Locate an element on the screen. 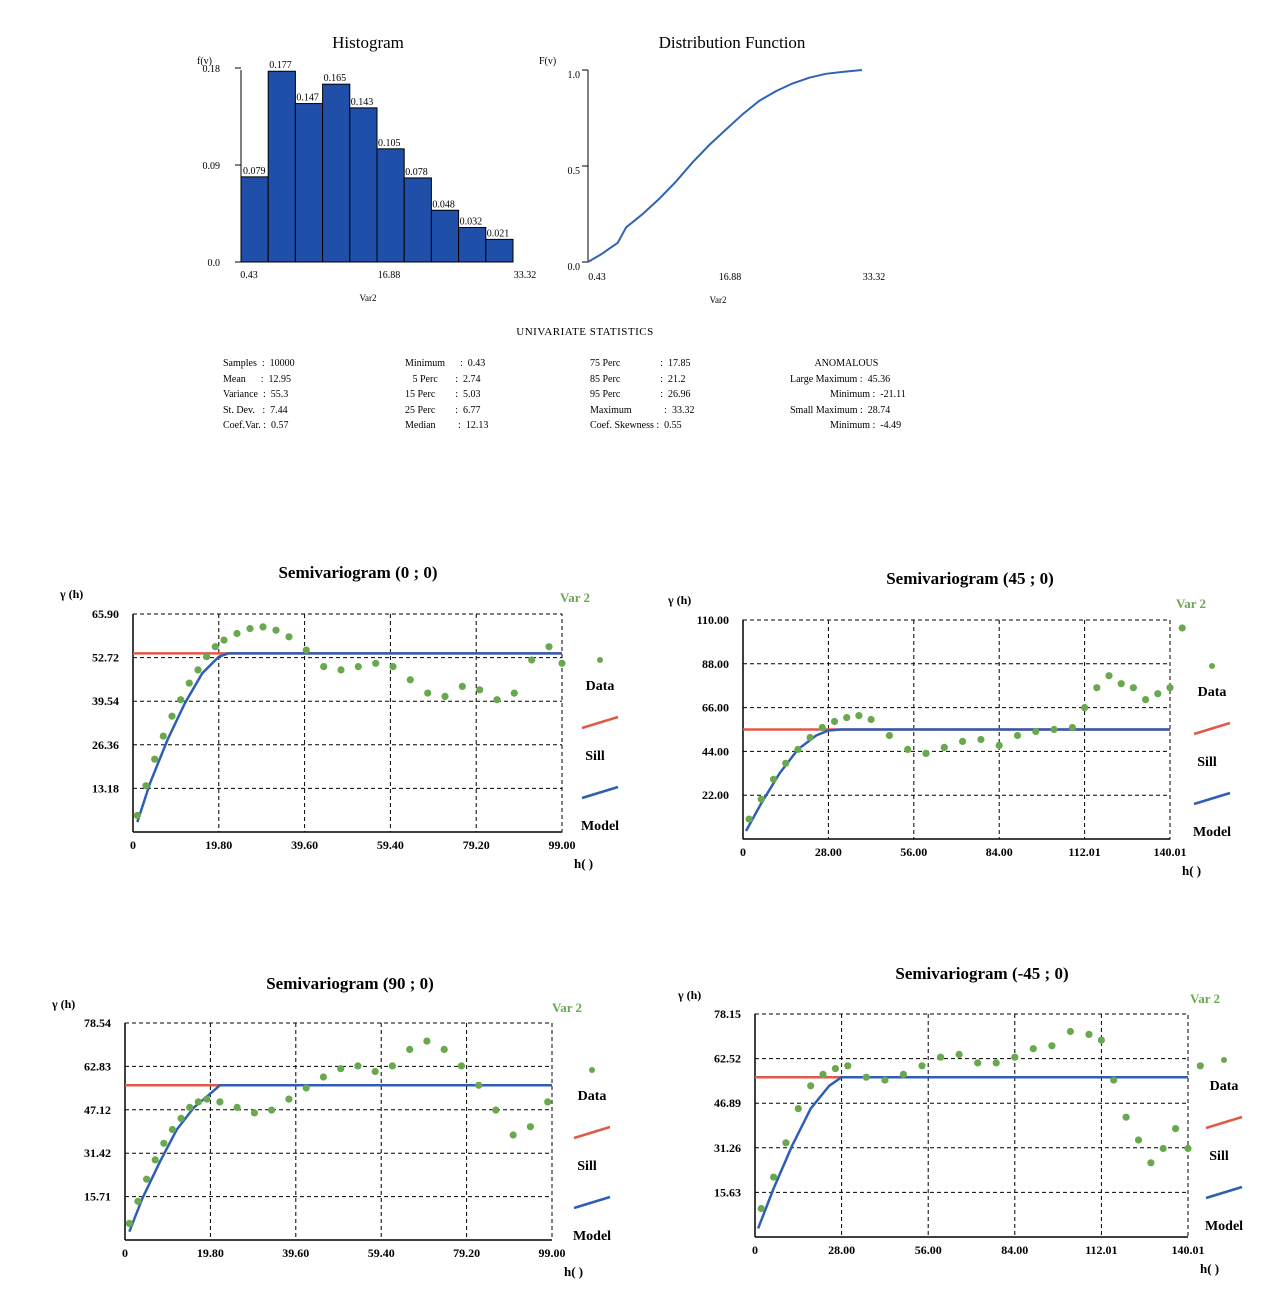  semivariogram-y-tick-label: 110.00 is located at coordinates (713, 620).